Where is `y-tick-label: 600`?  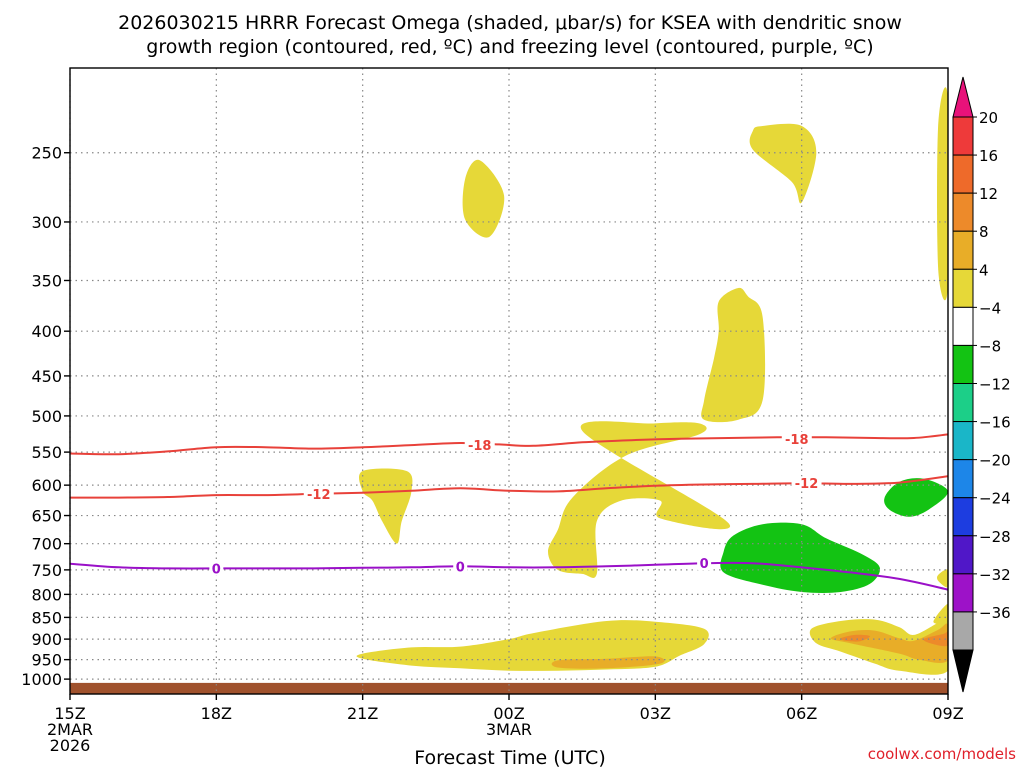 y-tick-label: 600 is located at coordinates (46, 485).